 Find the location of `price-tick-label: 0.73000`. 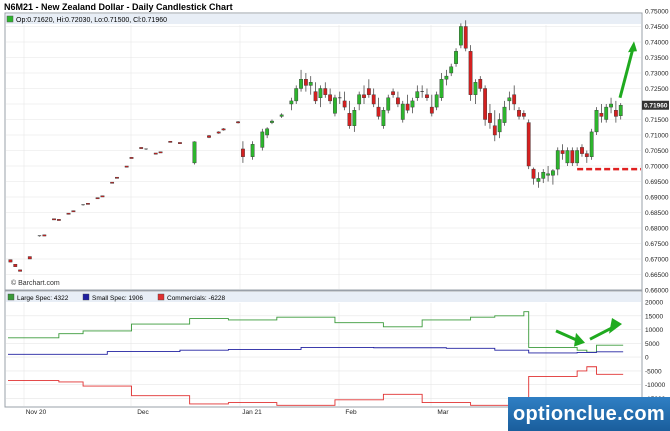

price-tick-label: 0.73000 is located at coordinates (657, 74).